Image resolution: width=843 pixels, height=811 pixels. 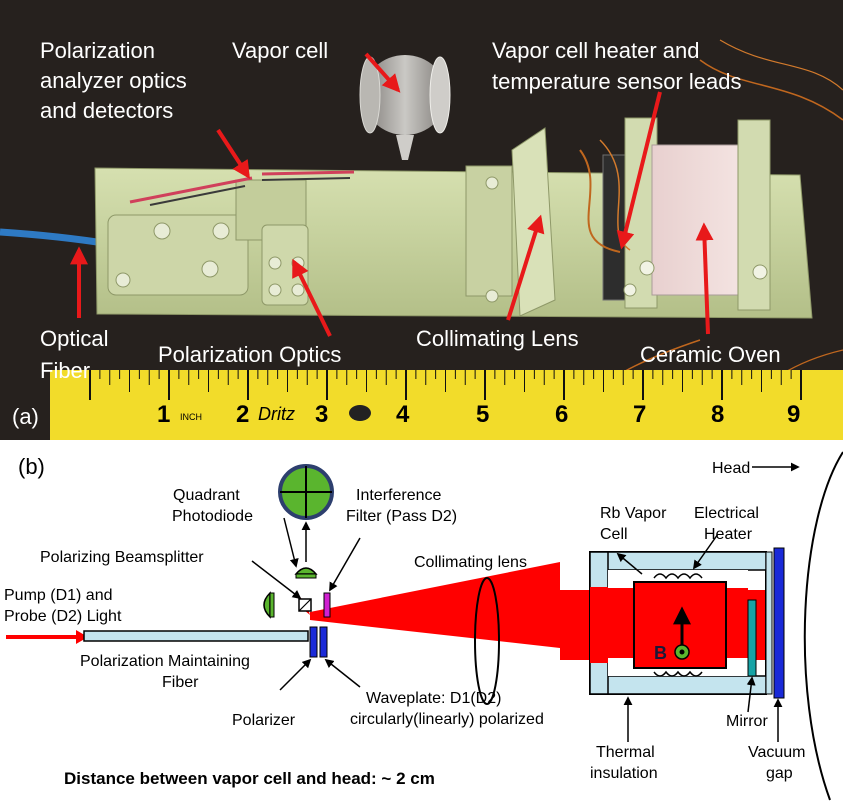 I want to click on collimating-lens-shape, so click(x=487, y=641).